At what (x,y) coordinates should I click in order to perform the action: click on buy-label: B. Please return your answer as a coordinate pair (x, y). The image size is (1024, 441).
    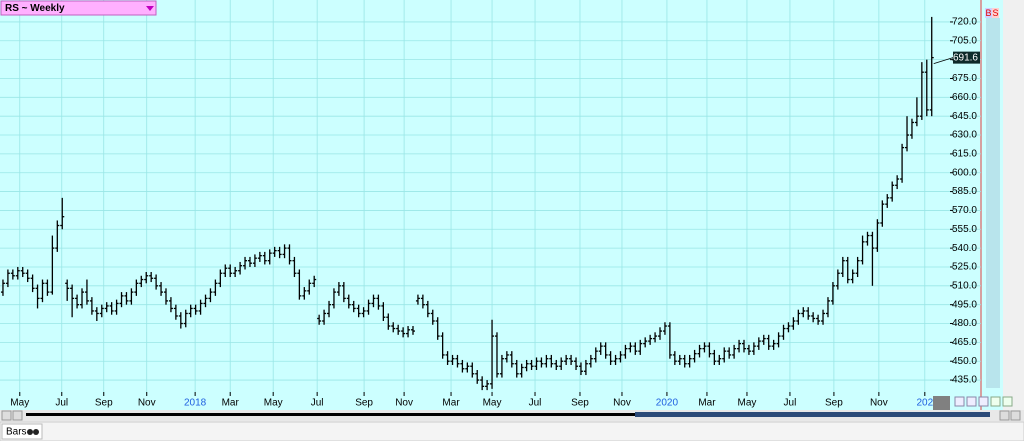
    Looking at the image, I should click on (988, 13).